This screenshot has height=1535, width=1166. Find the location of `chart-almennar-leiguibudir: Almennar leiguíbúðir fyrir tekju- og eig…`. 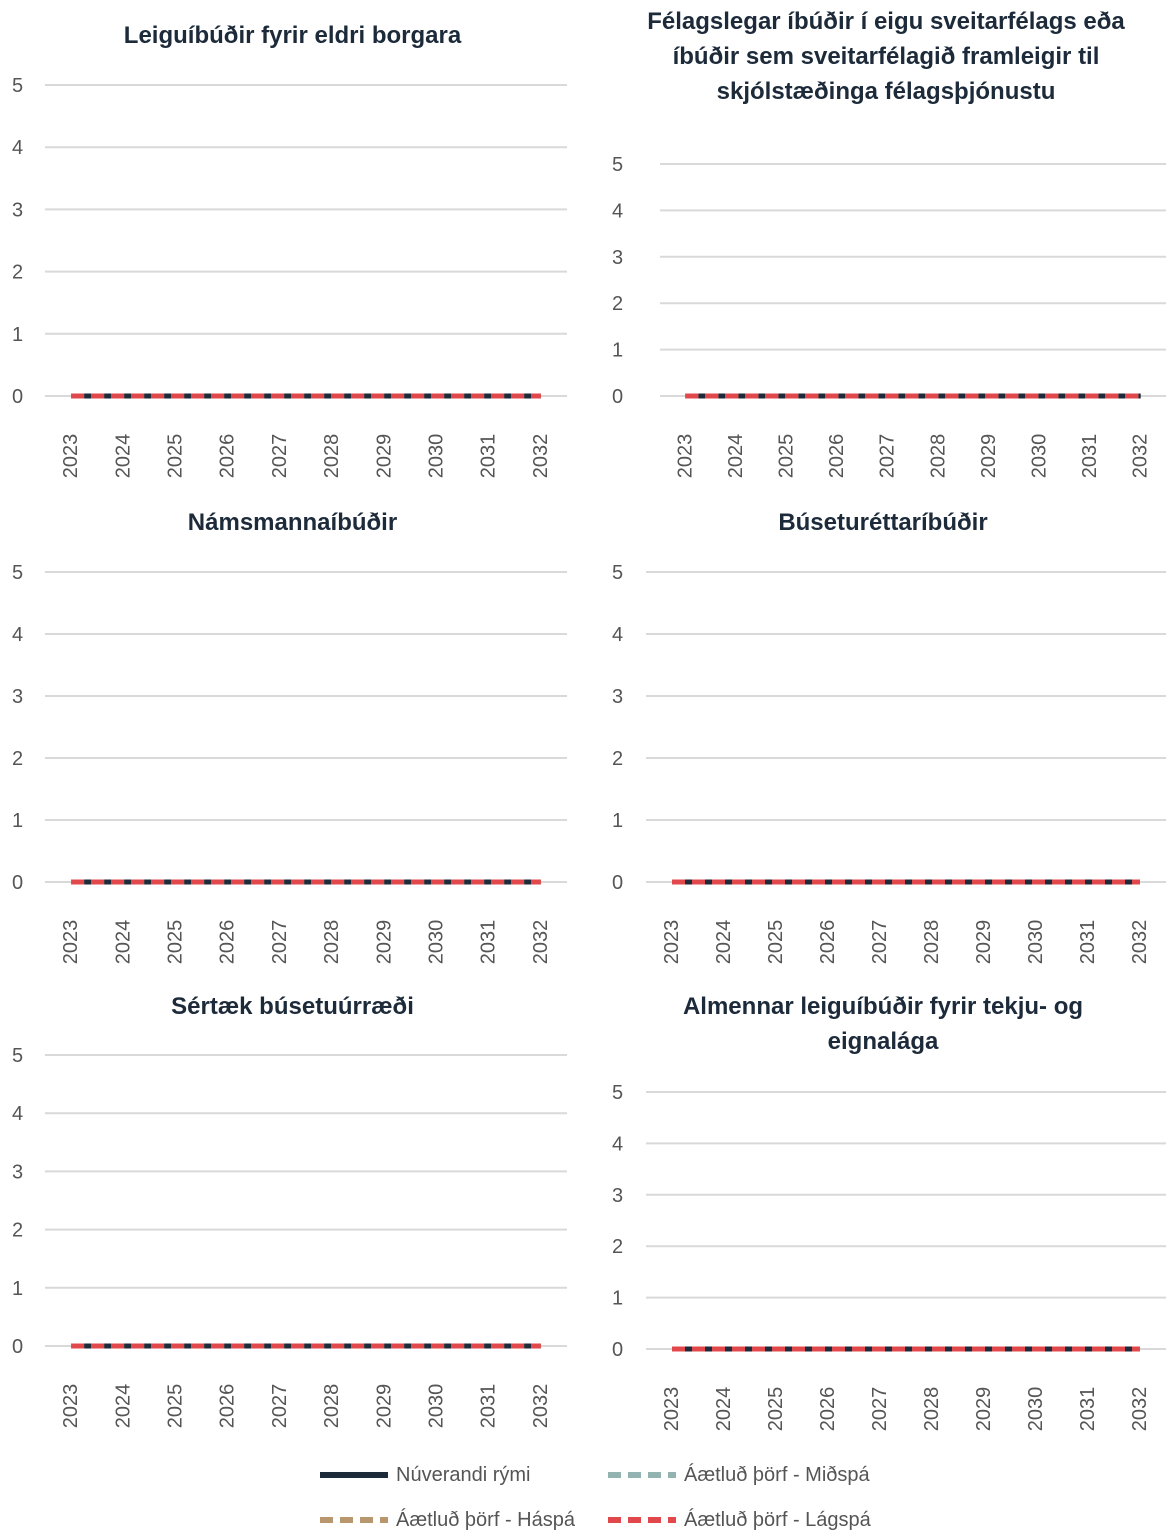

chart-almennar-leiguibudir: Almennar leiguíbúðir fyrir tekju- og eig… is located at coordinates (883, 1211).